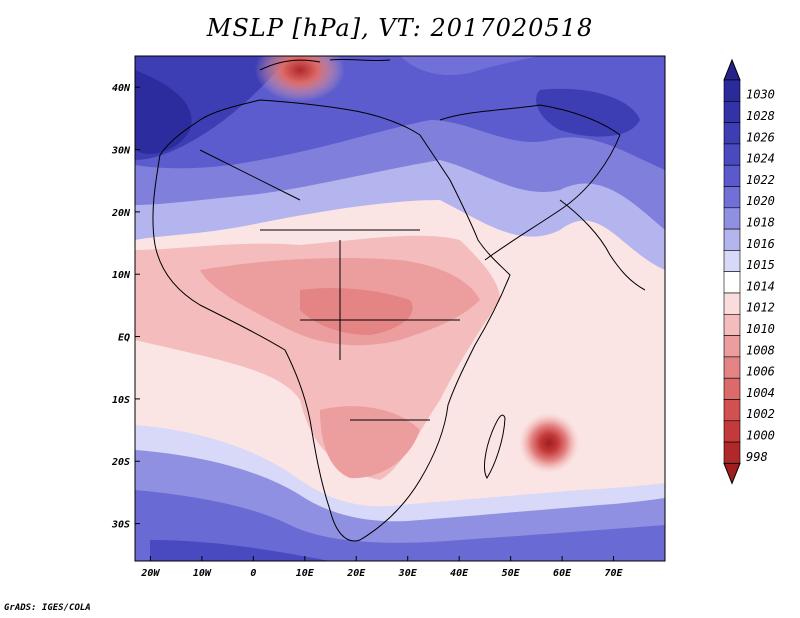 This screenshot has height=618, width=800. What do you see at coordinates (760, 244) in the screenshot?
I see `colorbar-label: 1016` at bounding box center [760, 244].